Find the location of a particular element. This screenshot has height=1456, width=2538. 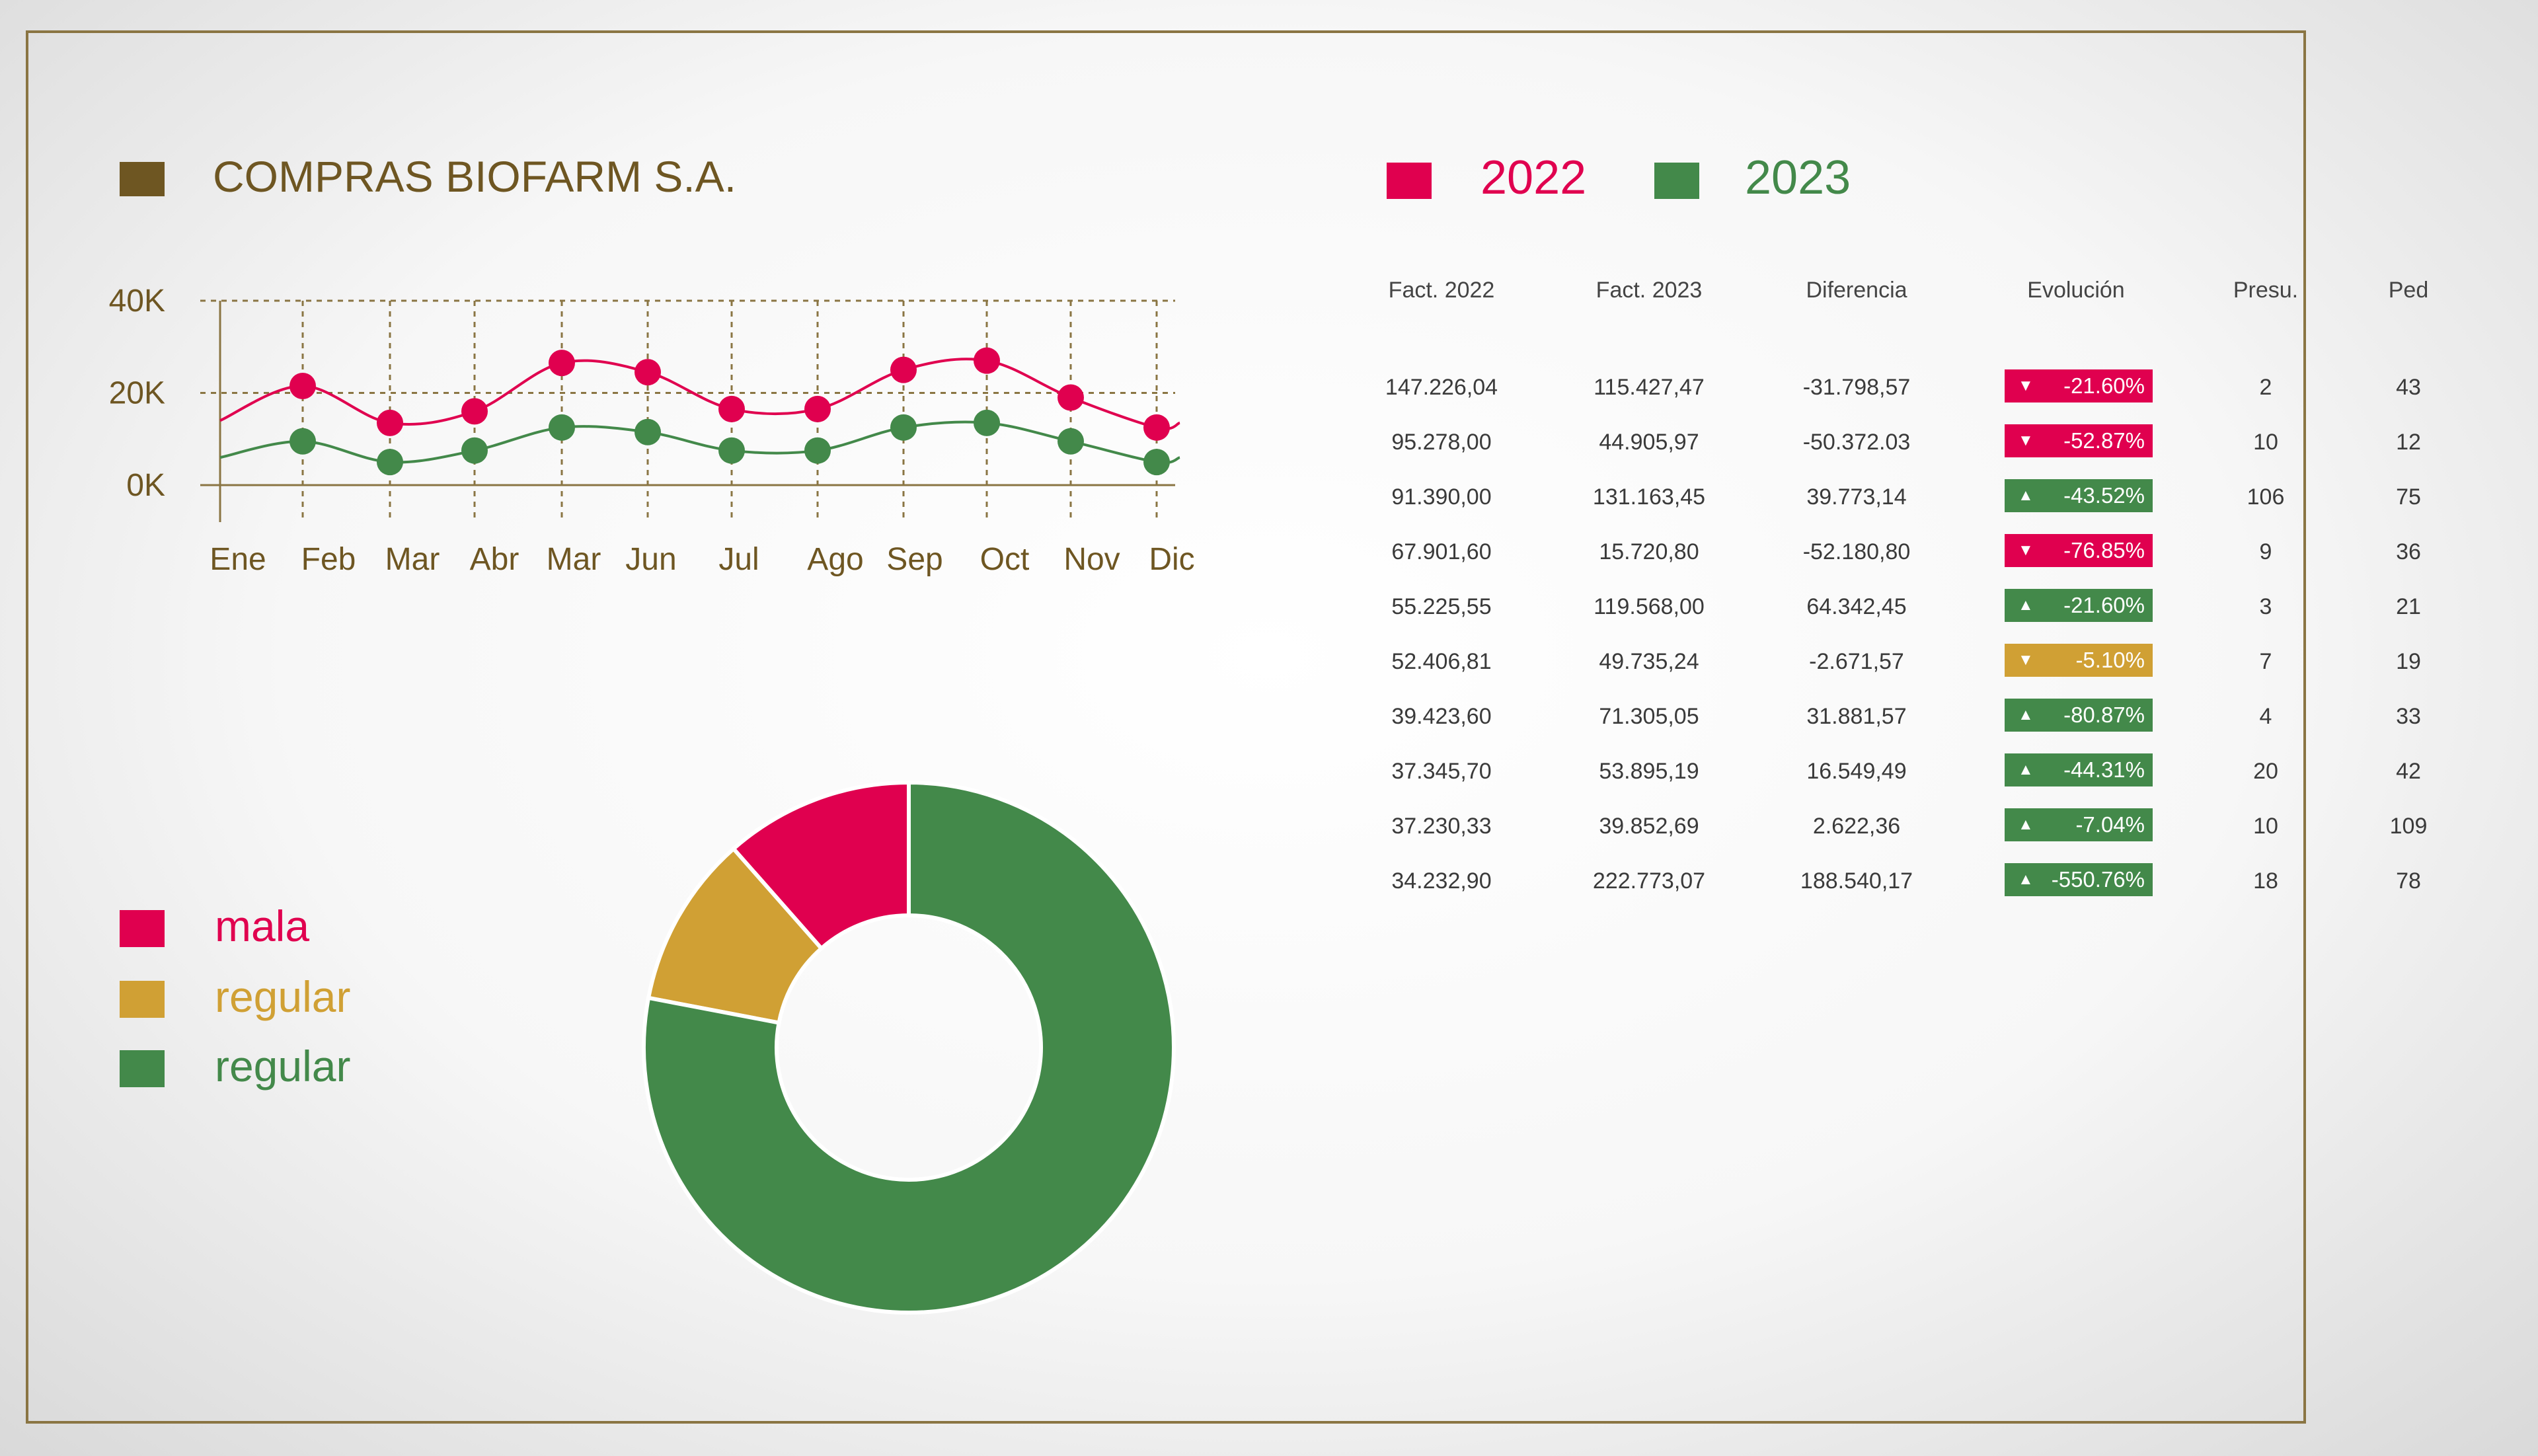

x-tick-label: Jun is located at coordinates (650, 559).